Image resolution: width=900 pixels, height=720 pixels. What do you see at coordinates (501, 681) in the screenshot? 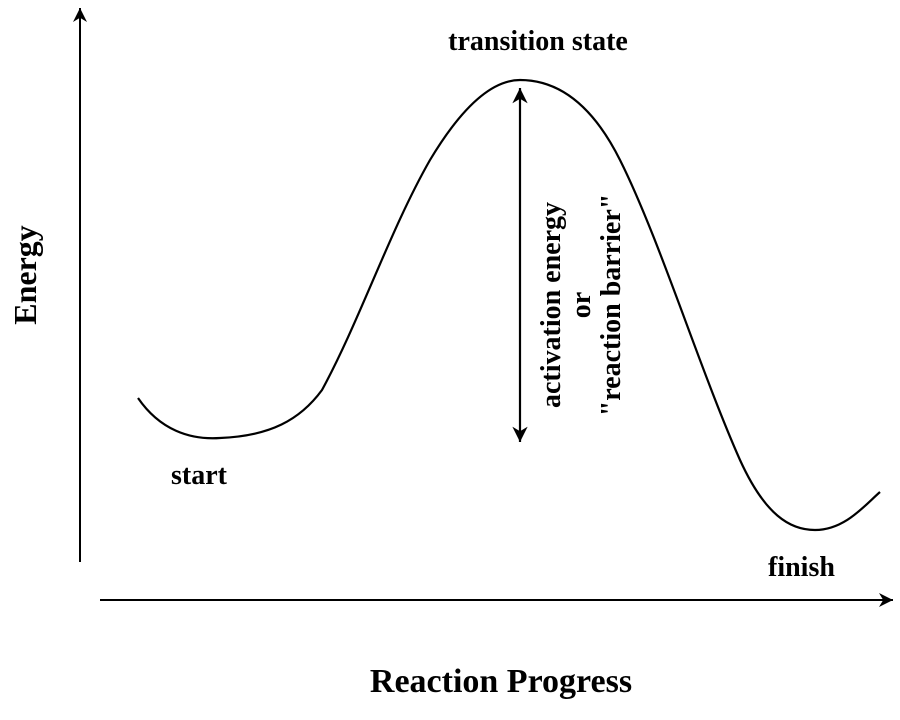
I see `x-axis-label: Reaction Progress` at bounding box center [501, 681].